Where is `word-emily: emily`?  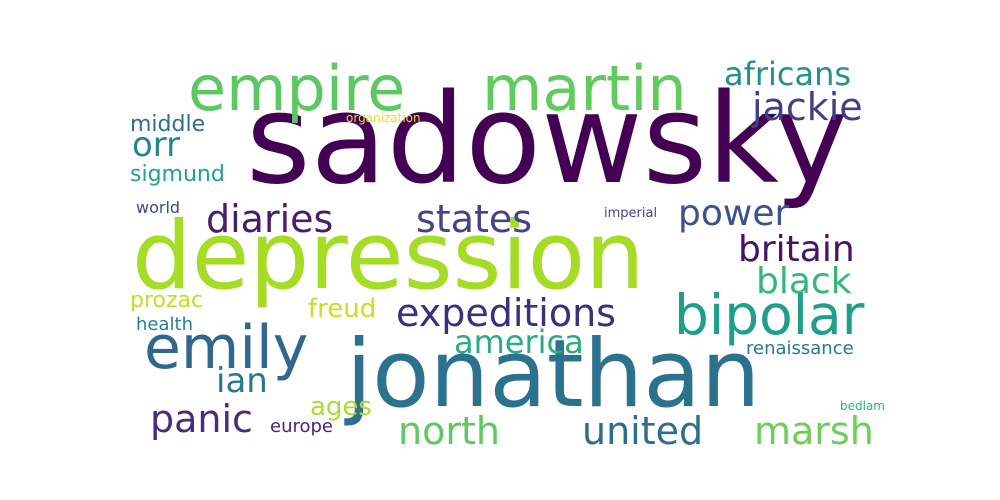 word-emily: emily is located at coordinates (226, 348).